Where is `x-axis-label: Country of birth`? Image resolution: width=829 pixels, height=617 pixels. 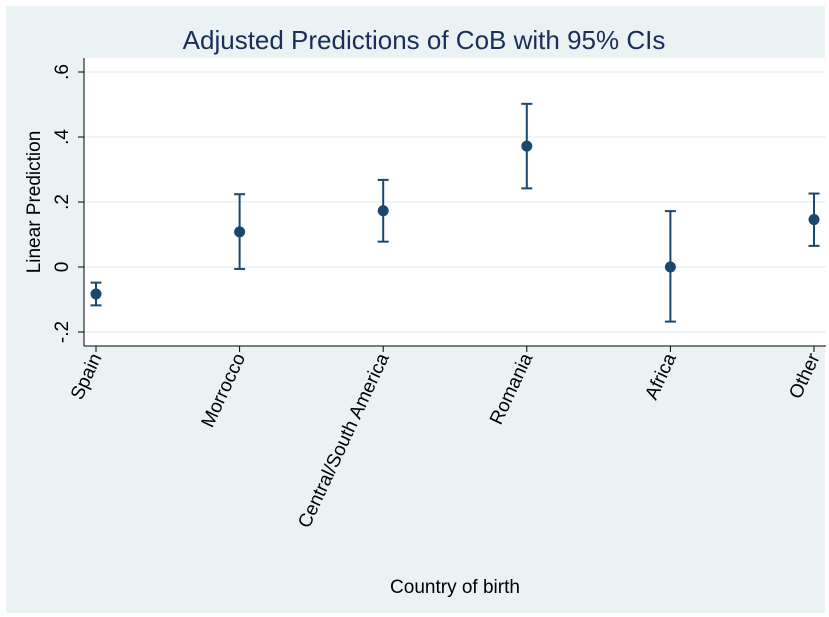
x-axis-label: Country of birth is located at coordinates (455, 587).